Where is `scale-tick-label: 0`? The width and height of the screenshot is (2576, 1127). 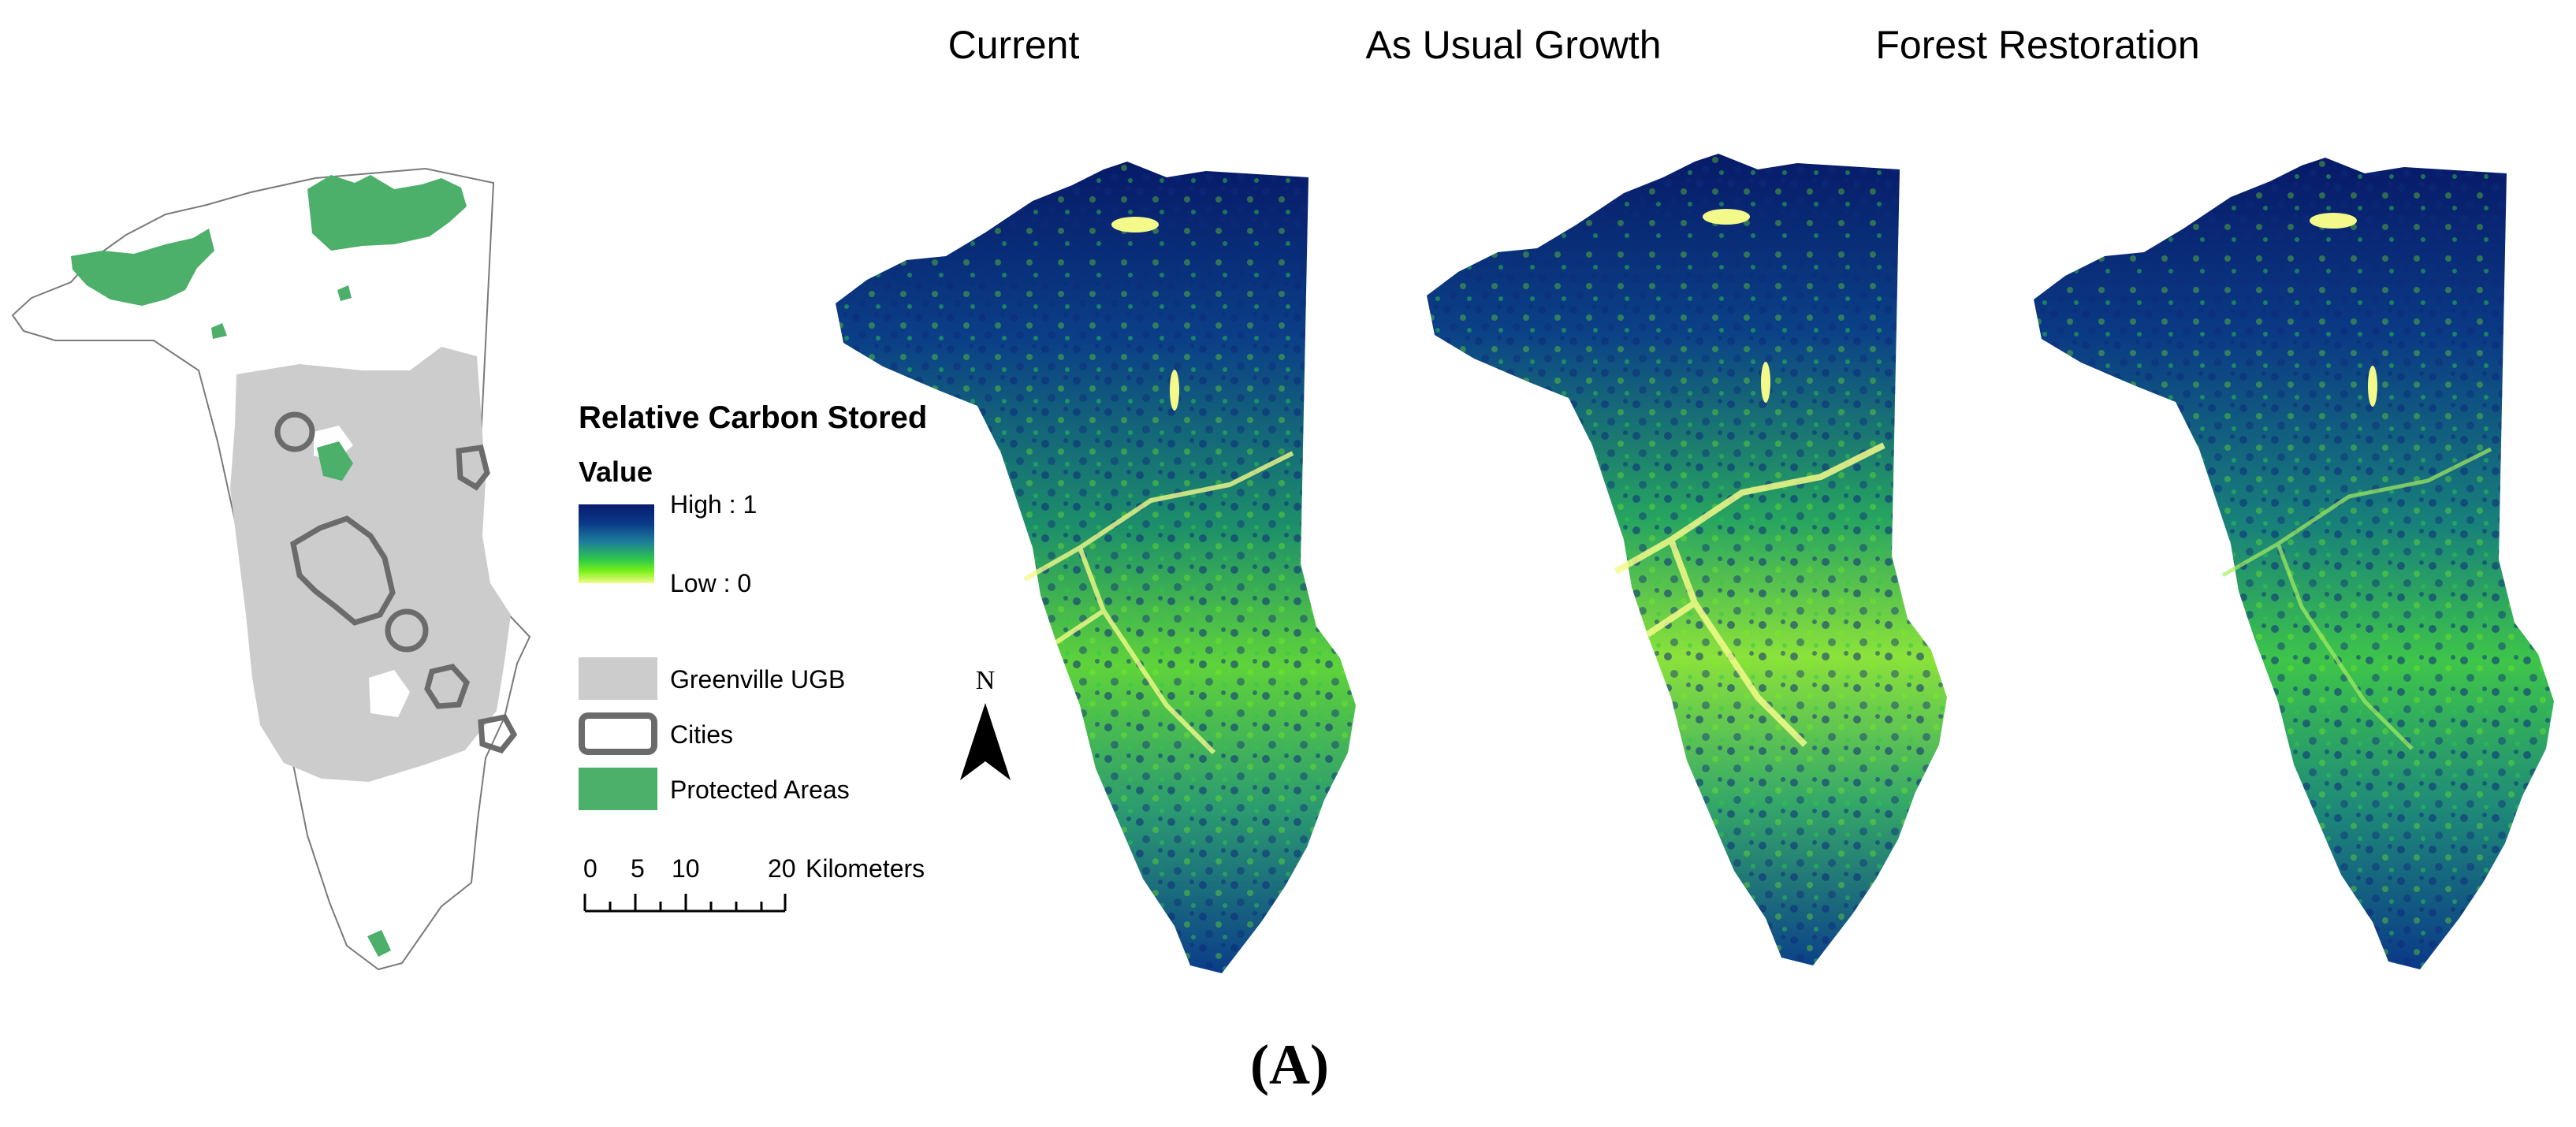
scale-tick-label: 0 is located at coordinates (590, 869).